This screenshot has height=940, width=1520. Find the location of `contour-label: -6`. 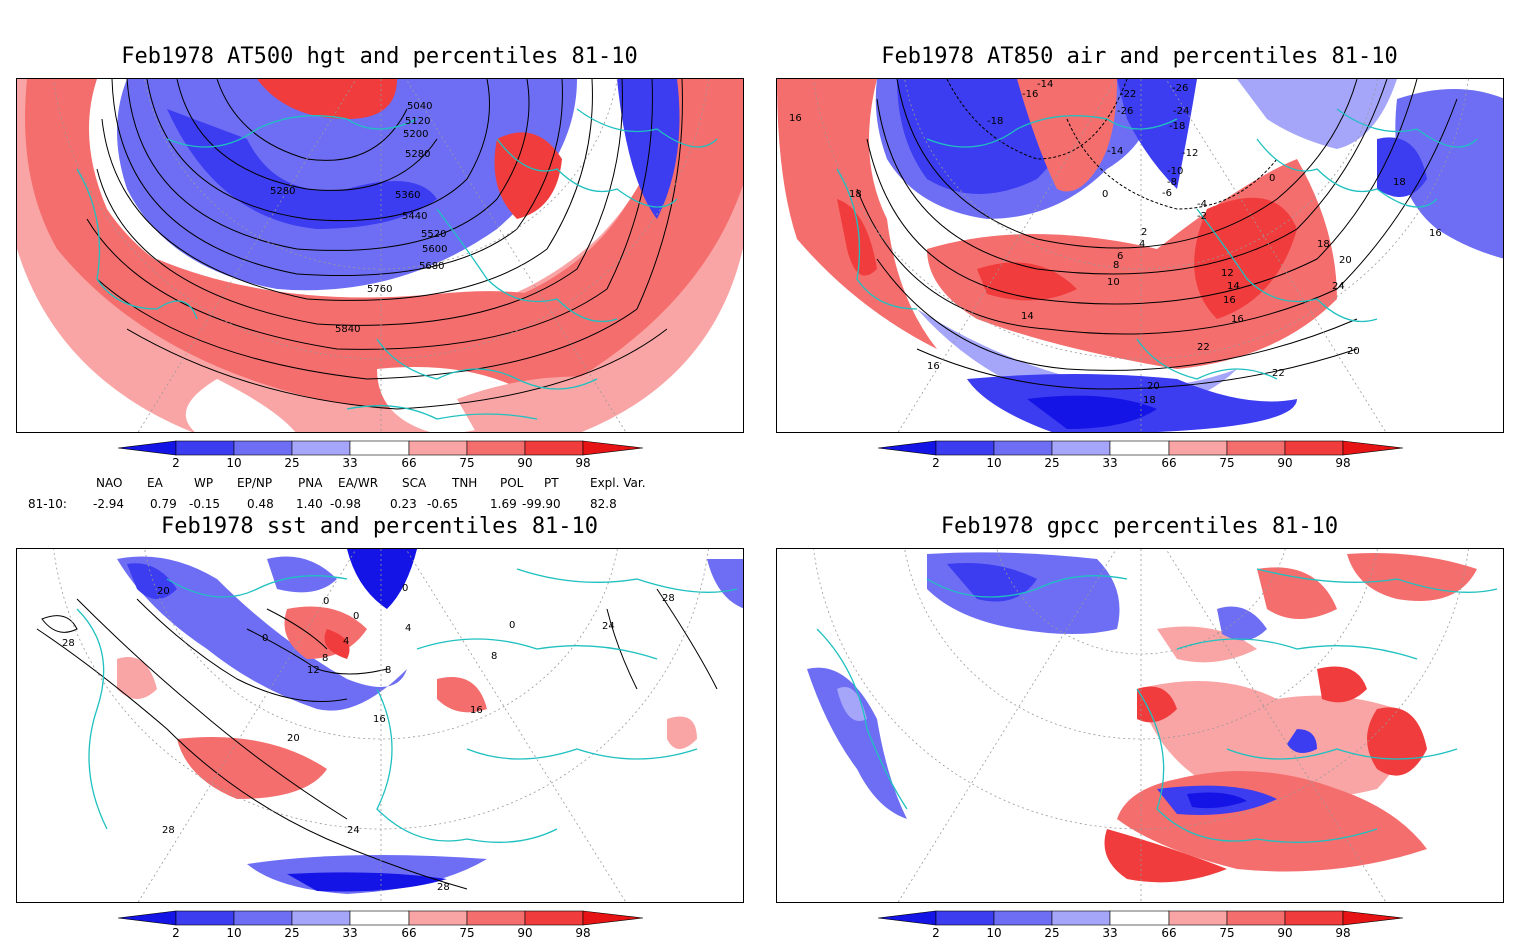

contour-label: -6 is located at coordinates (1167, 193).